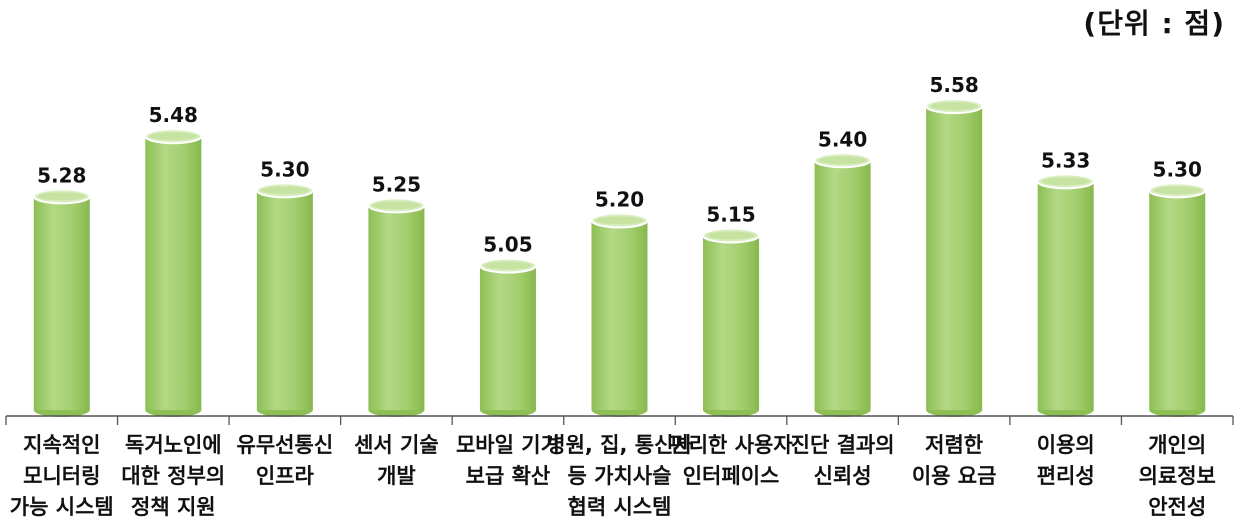  What do you see at coordinates (61, 445) in the screenshot?
I see `category-label: 지속적인` at bounding box center [61, 445].